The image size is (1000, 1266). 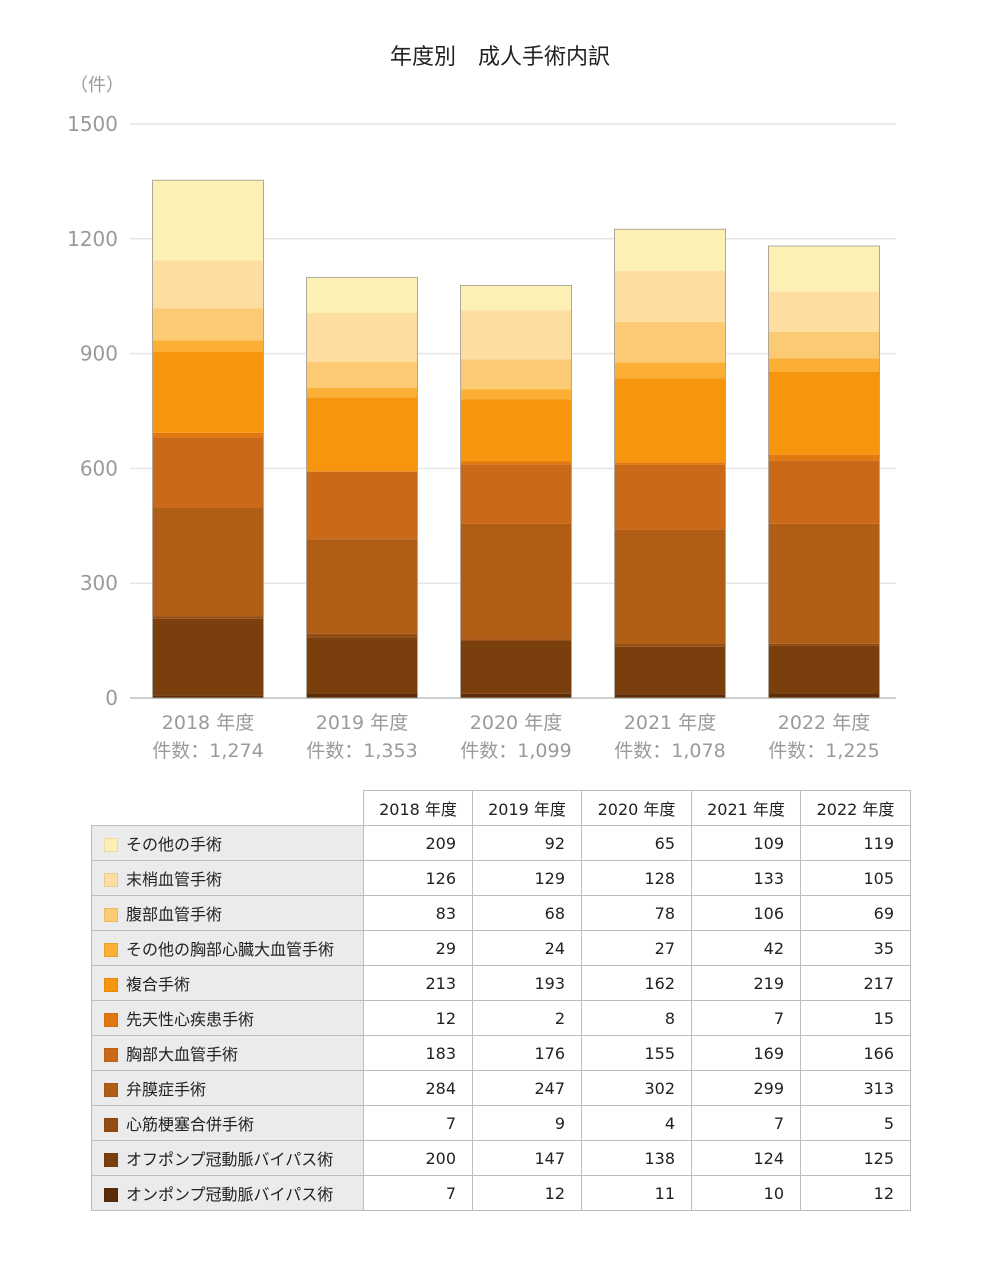 I want to click on table-cell: 83, so click(x=418, y=913).